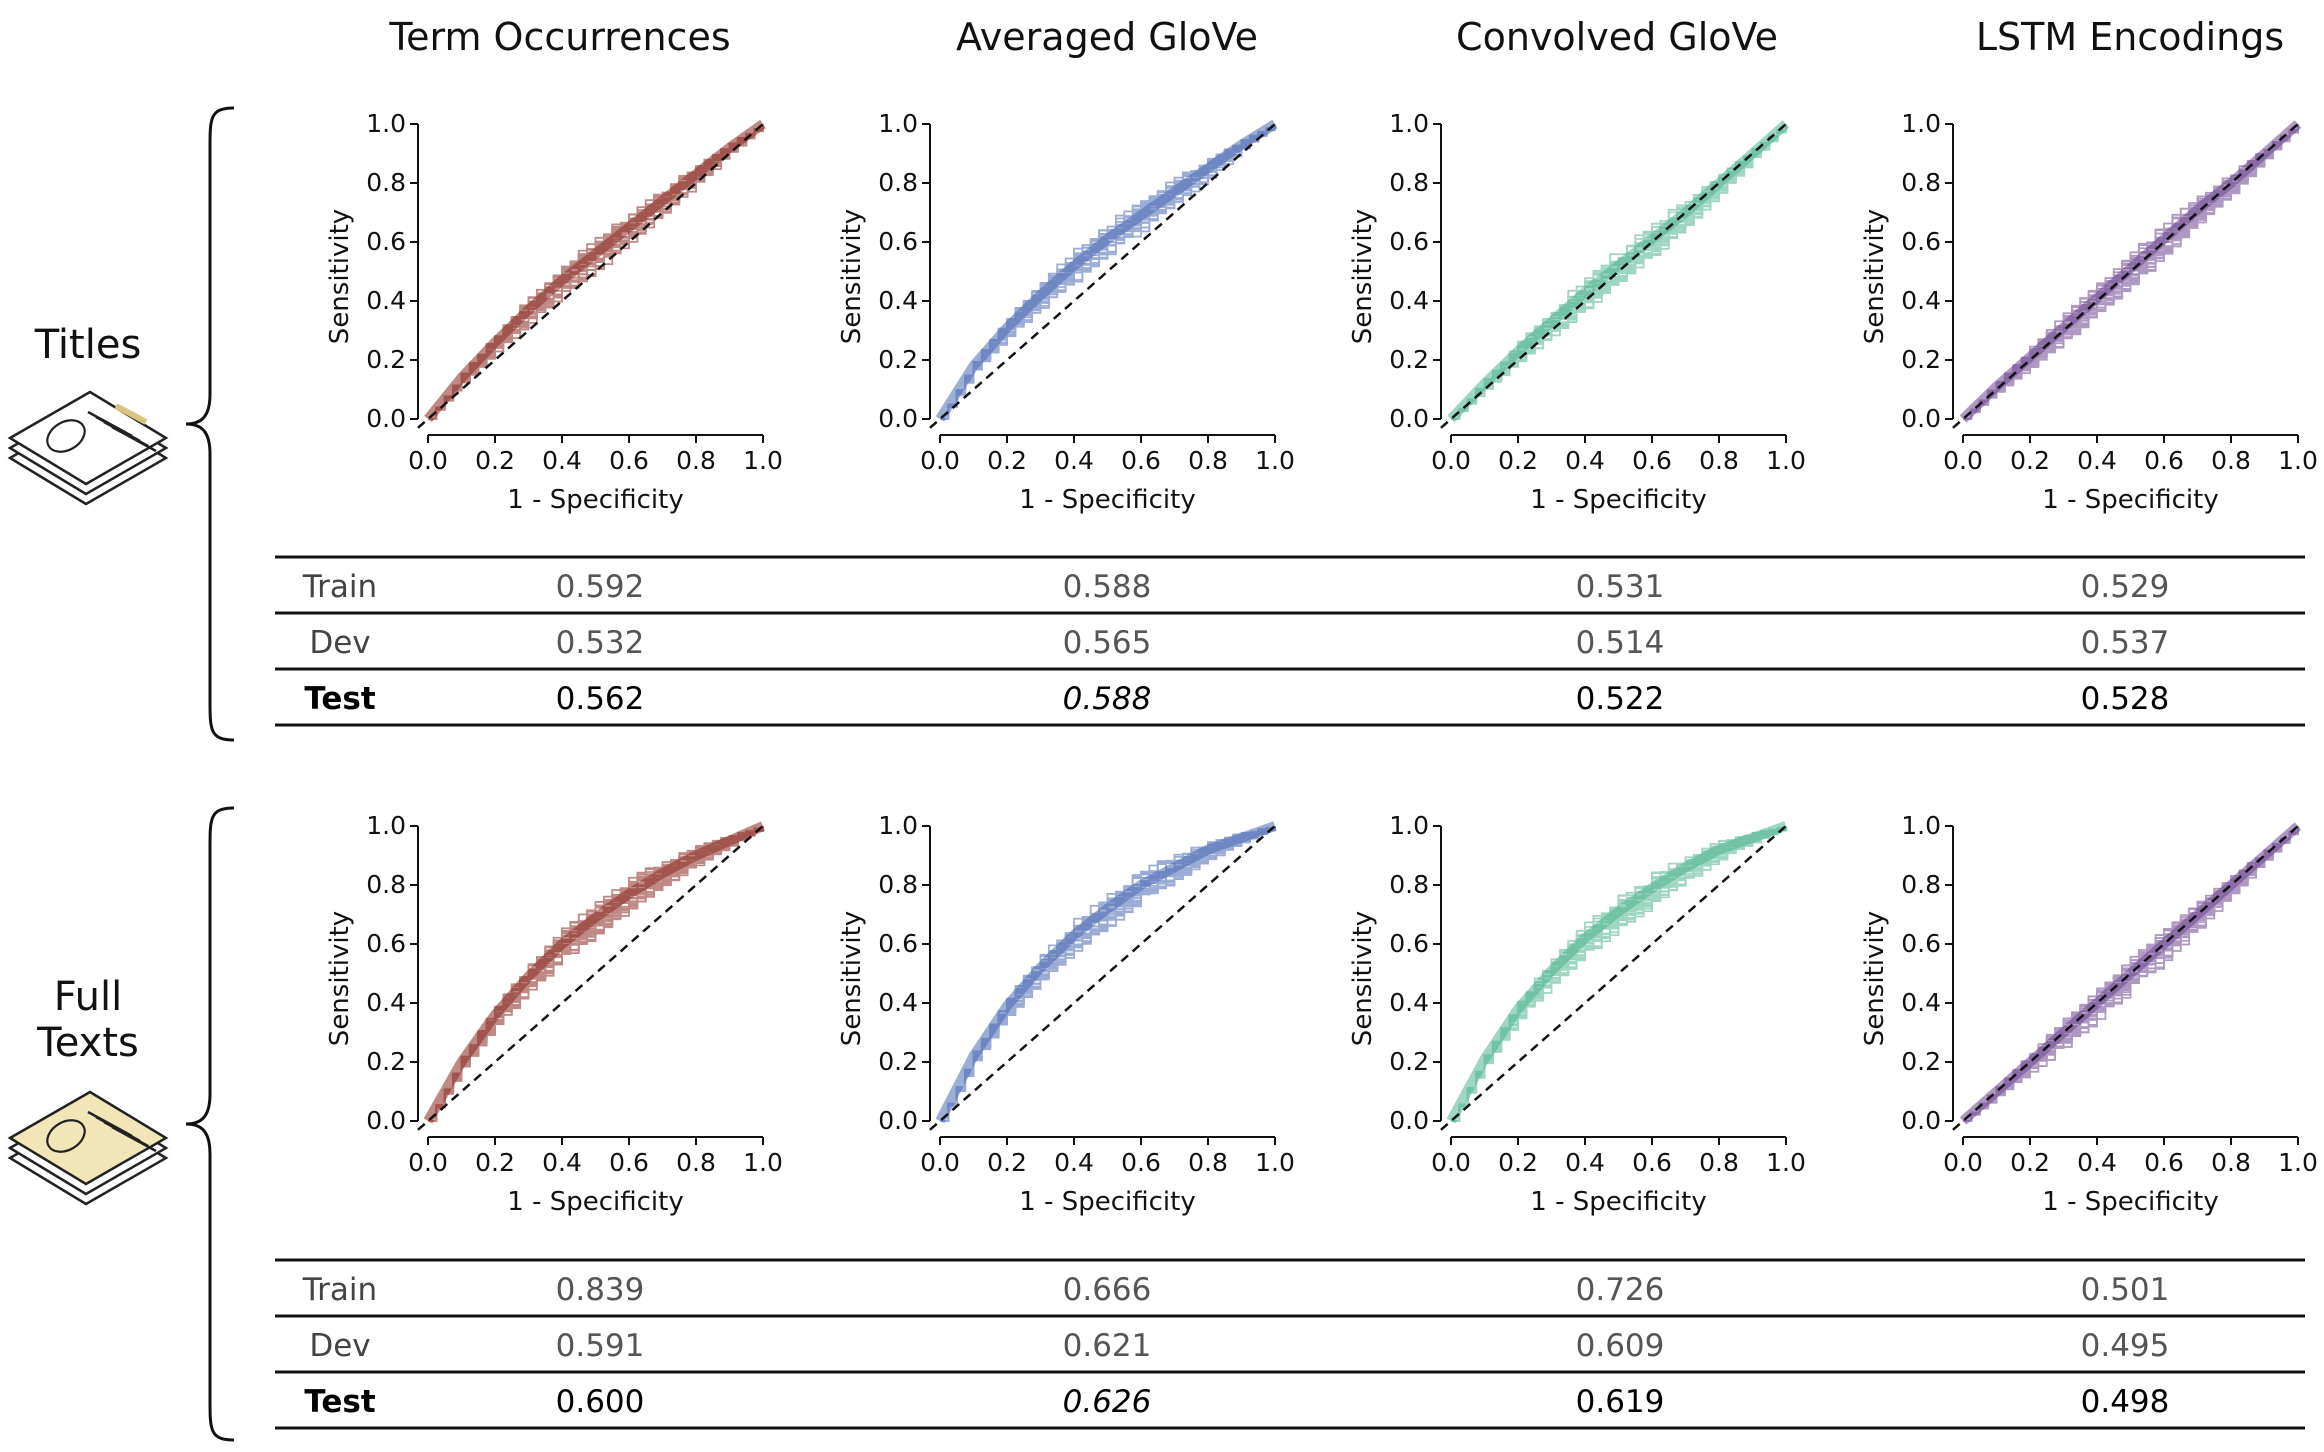  Describe the element at coordinates (1107, 37) in the screenshot. I see `column-title: Averaged GloVe` at that location.